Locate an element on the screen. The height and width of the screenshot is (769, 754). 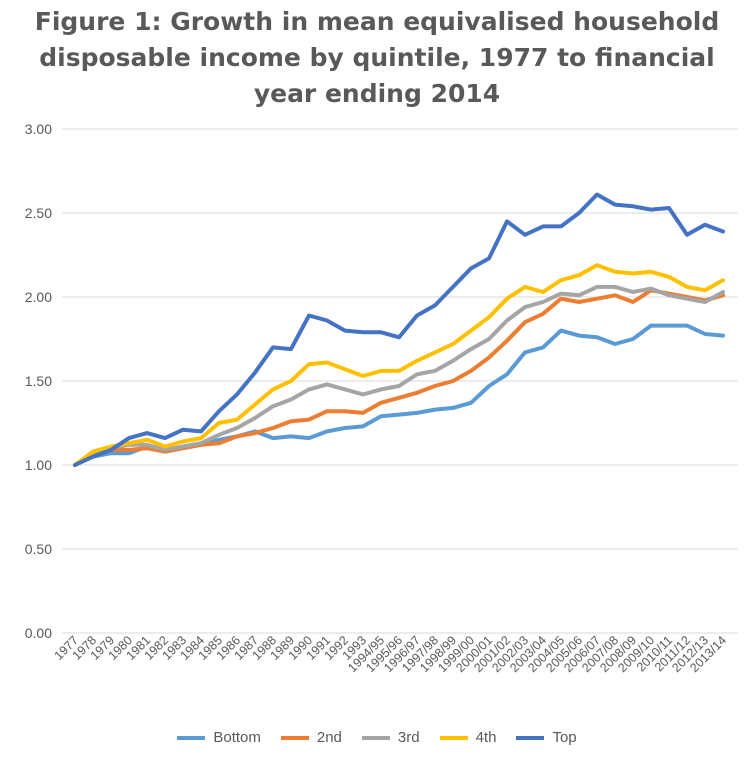
legend-label: 2nd is located at coordinates (329, 737).